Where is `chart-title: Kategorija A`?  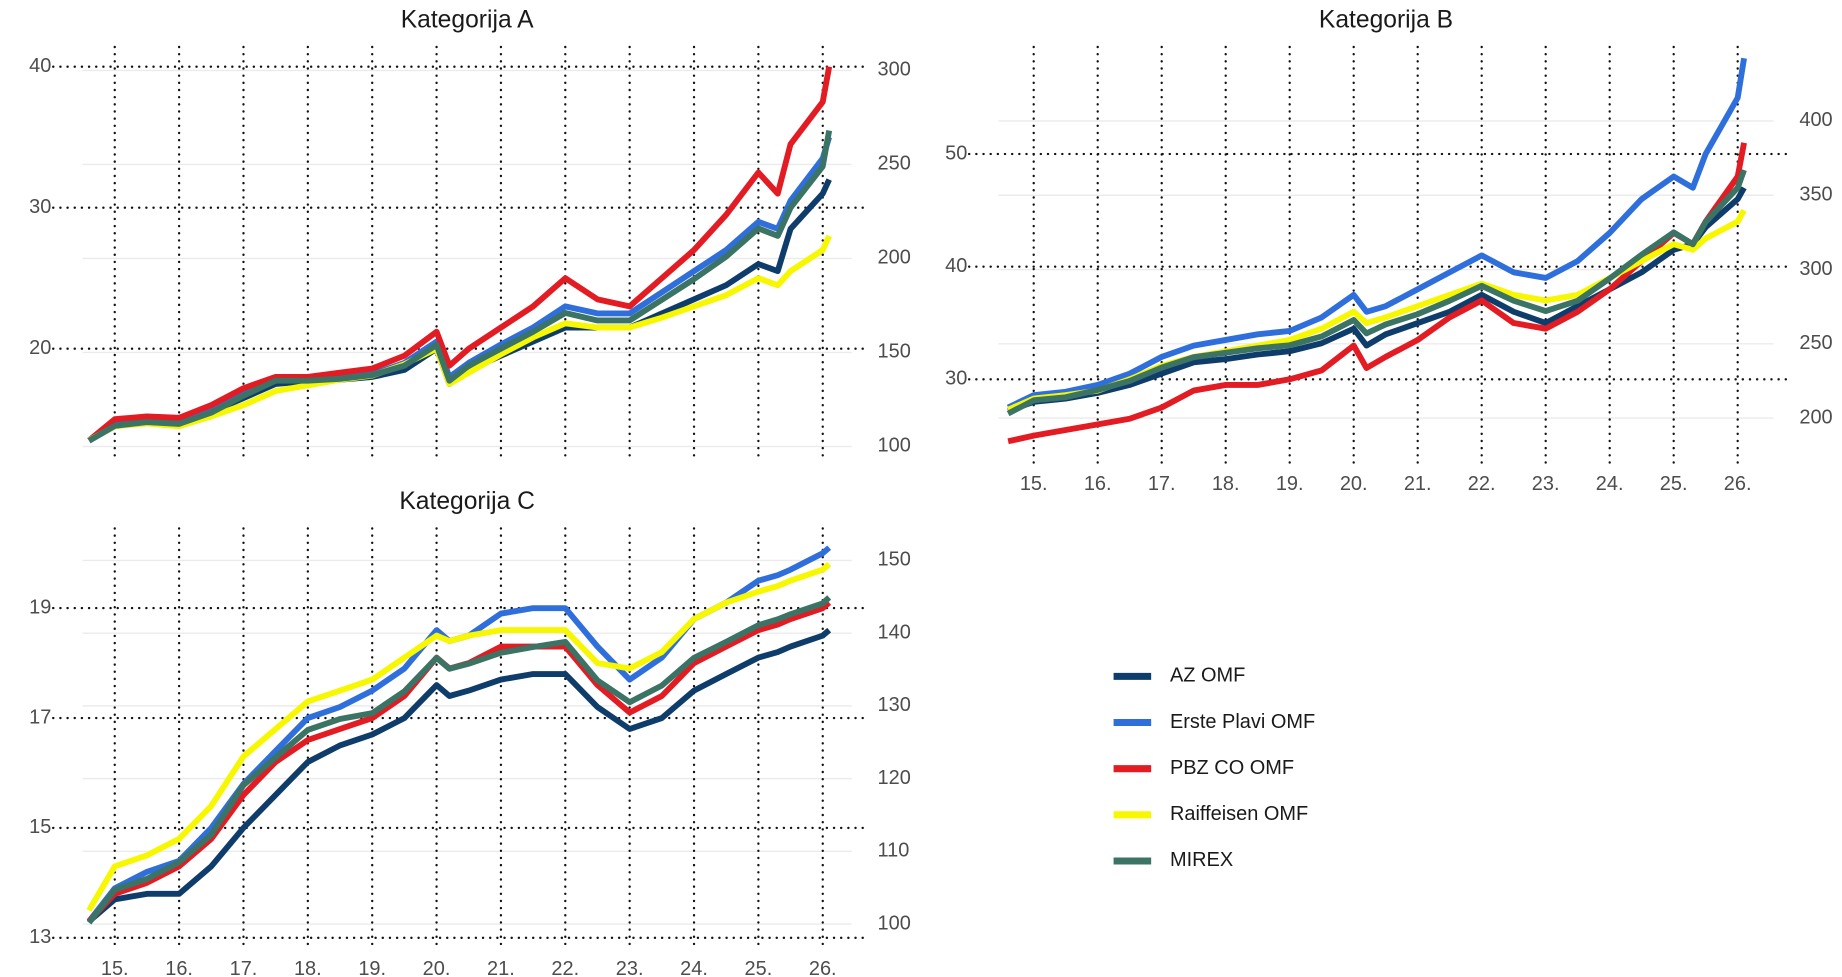
chart-title: Kategorija A is located at coordinates (467, 20).